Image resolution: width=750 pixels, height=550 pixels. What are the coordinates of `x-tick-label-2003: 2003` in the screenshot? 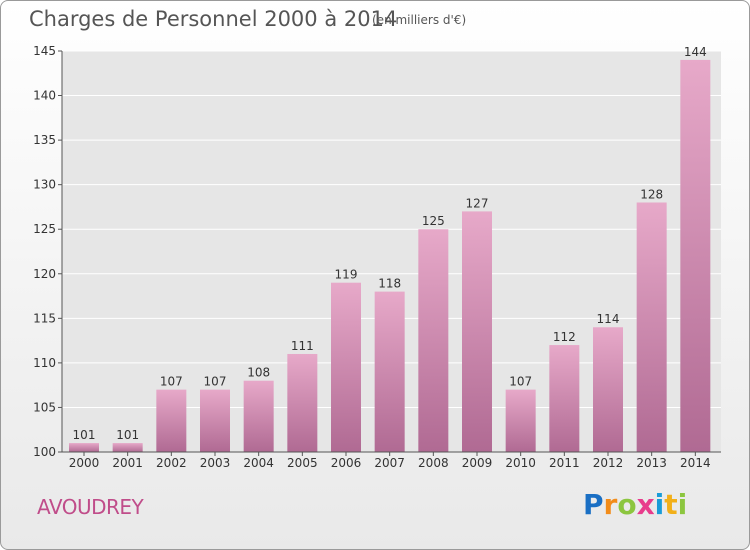 It's located at (215, 463).